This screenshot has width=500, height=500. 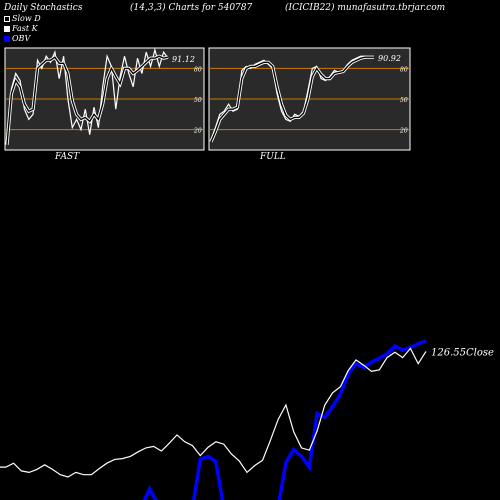 I want to click on full-tick-50: 50, so click(x=404, y=100).